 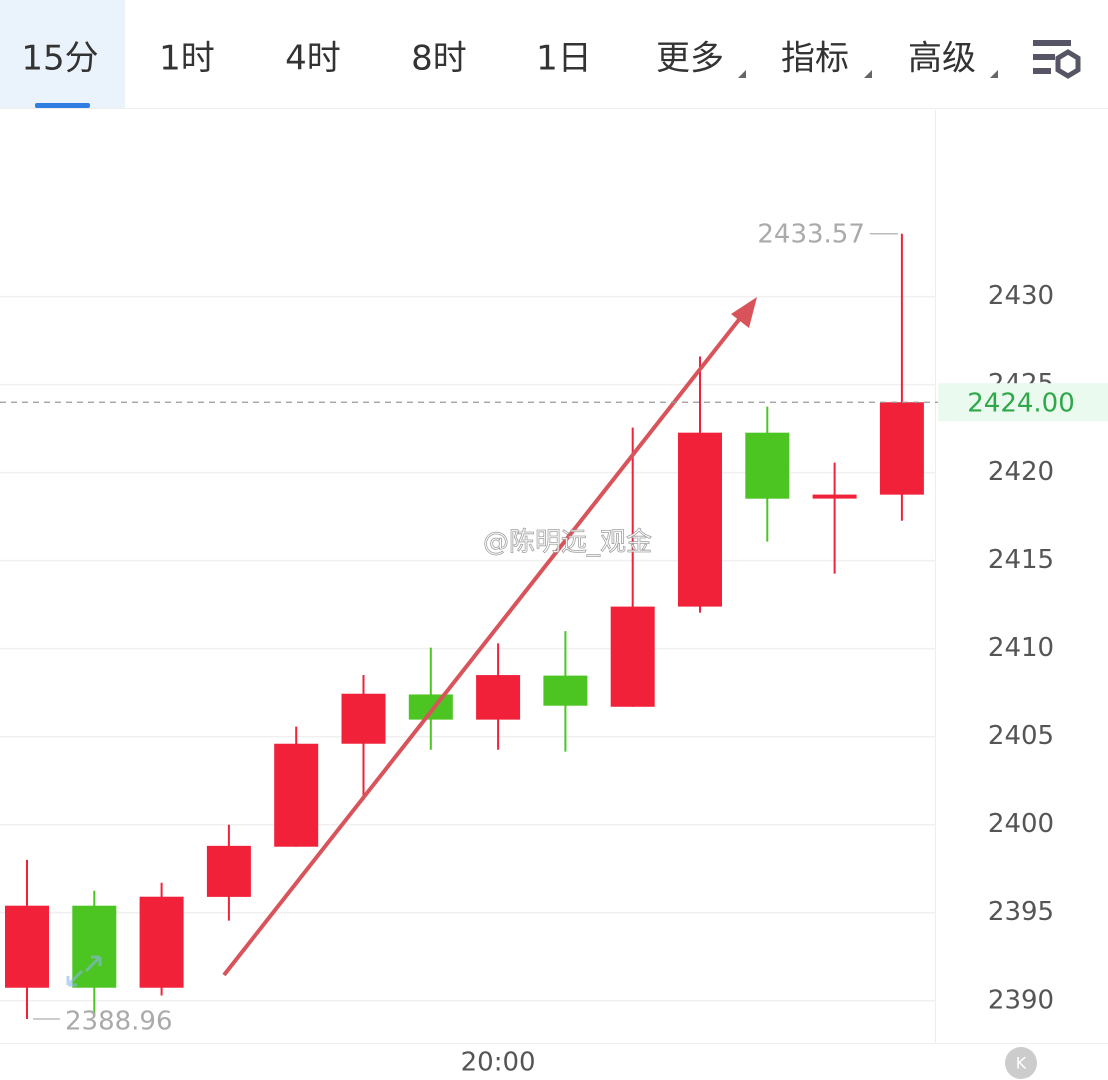 I want to click on tab: 指标, so click(x=815, y=59).